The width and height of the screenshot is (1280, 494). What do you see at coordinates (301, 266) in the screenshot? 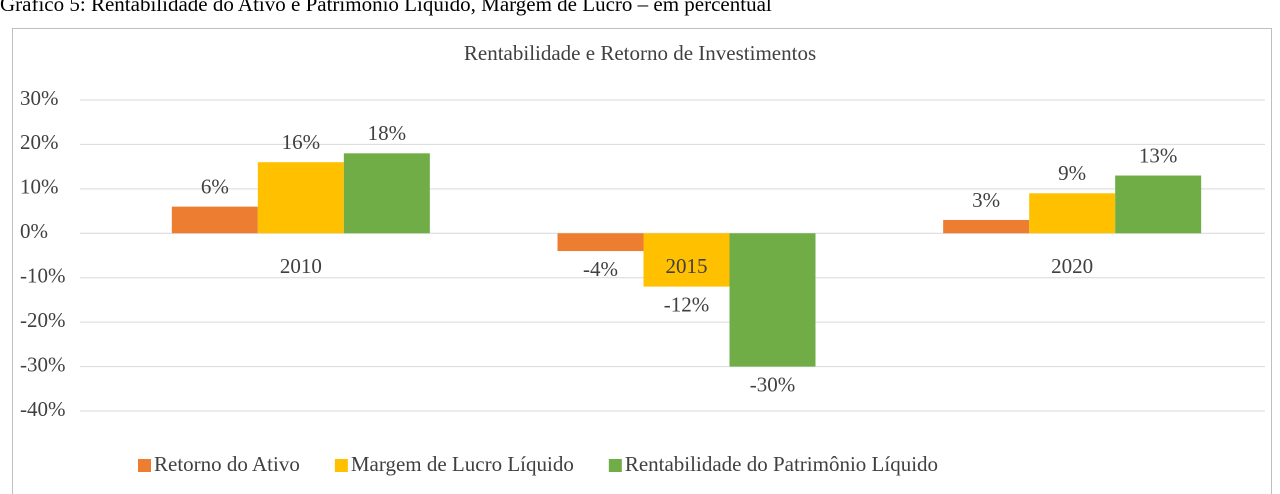
I see `x-tick-label: 2010` at bounding box center [301, 266].